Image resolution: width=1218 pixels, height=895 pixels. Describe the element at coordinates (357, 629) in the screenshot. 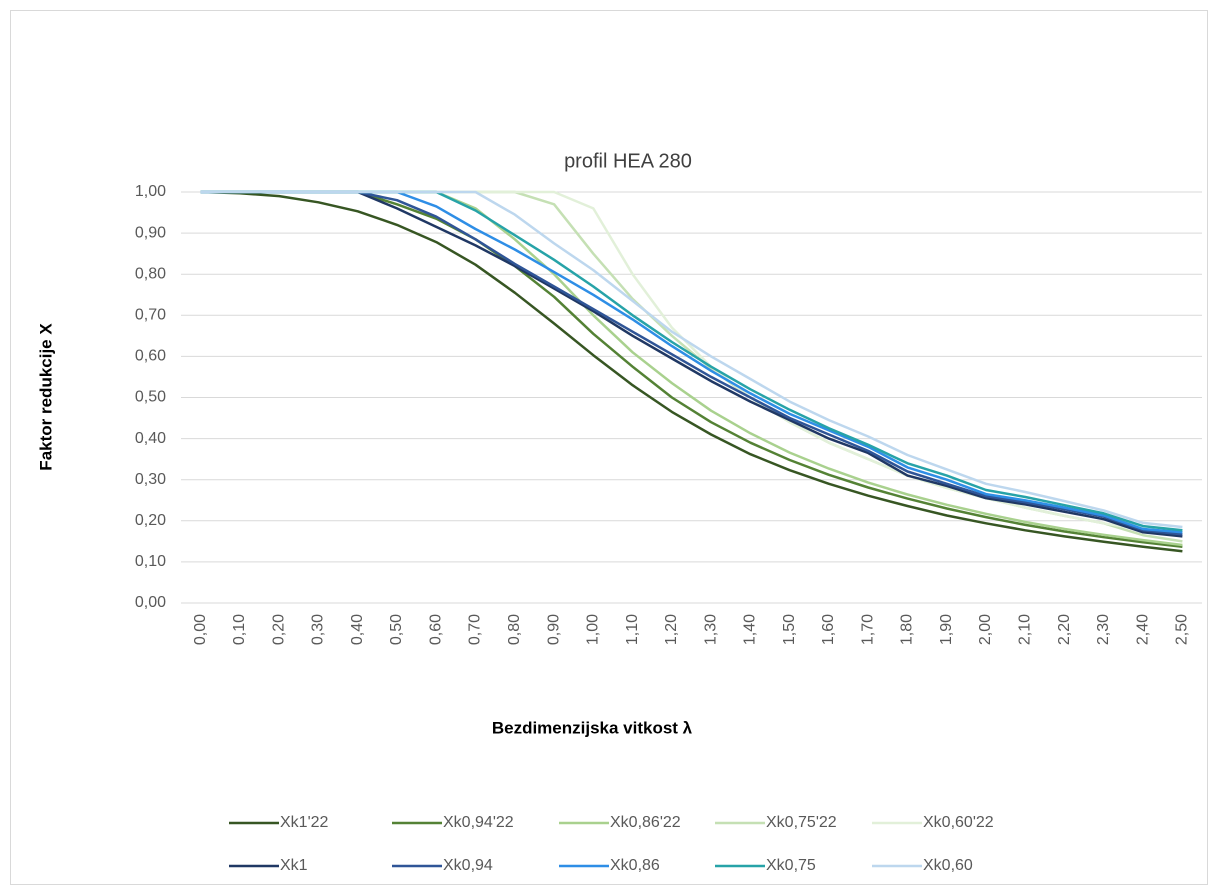

I see `x-tick-label: 0,40` at that location.